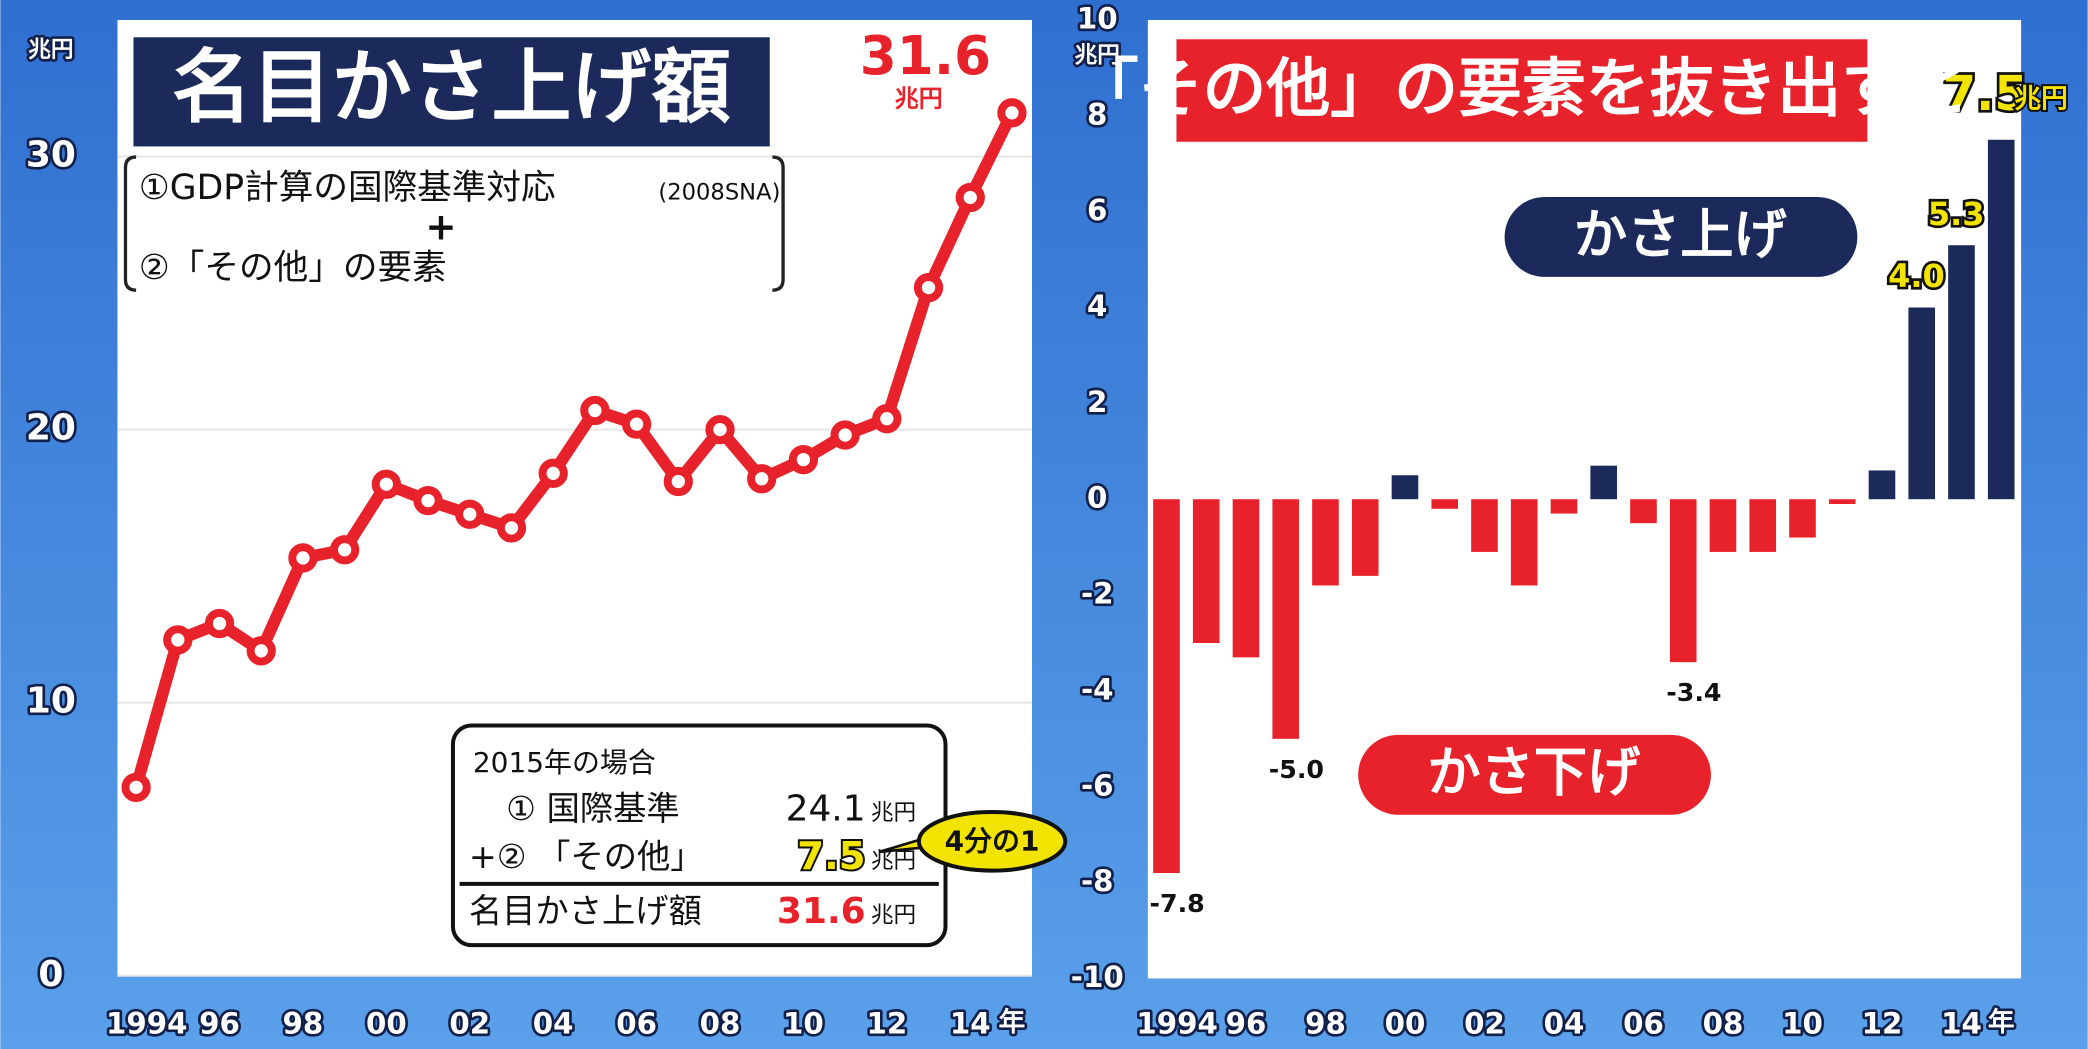 The height and width of the screenshot is (1049, 2088). I want to click on x-tick-label: 00, so click(386, 1024).